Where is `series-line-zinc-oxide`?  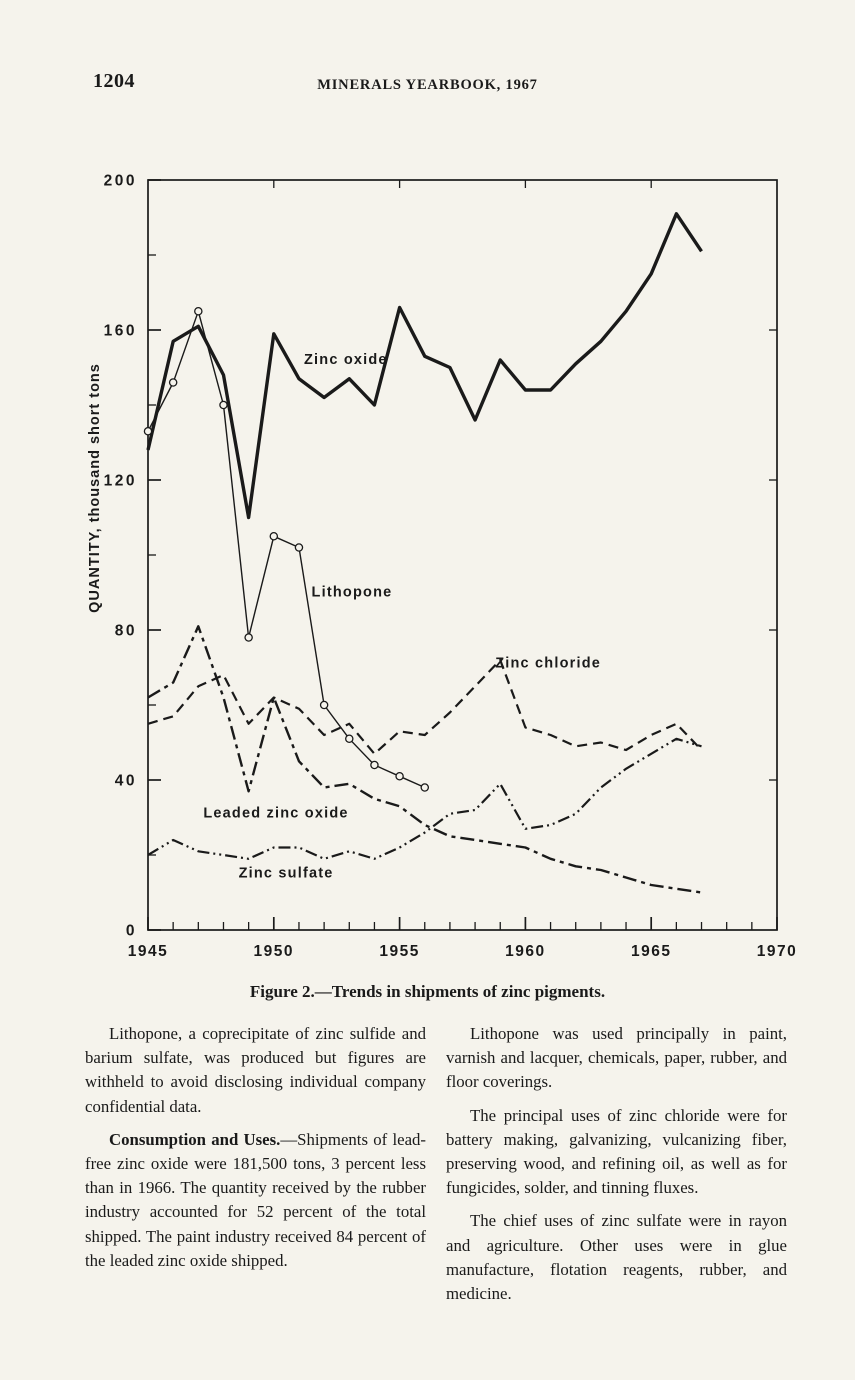
series-line-zinc-oxide is located at coordinates (424, 366).